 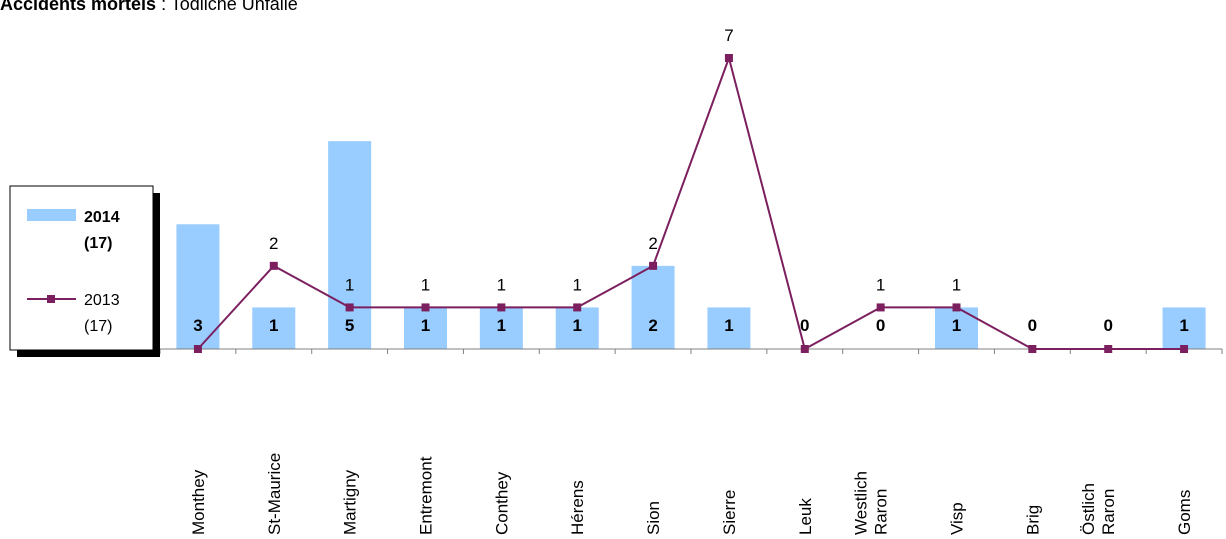 I want to click on legend-marker-2013, so click(x=51, y=299).